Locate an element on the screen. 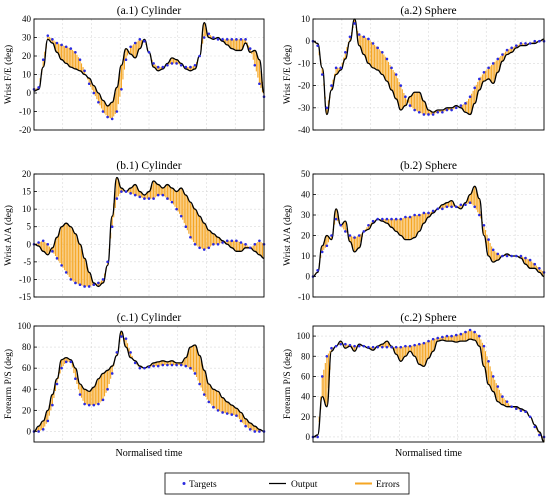 Image resolution: width=550 pixels, height=499 pixels. y-tick-label: -10 is located at coordinates (25, 112).